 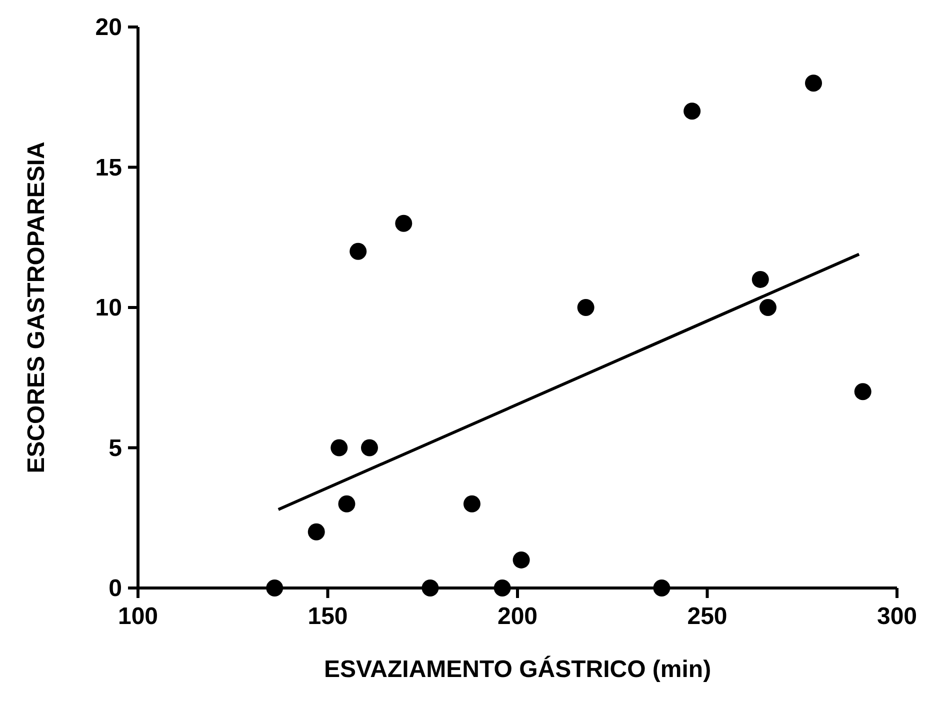 I want to click on y-tick-label: 0, so click(x=115, y=588).